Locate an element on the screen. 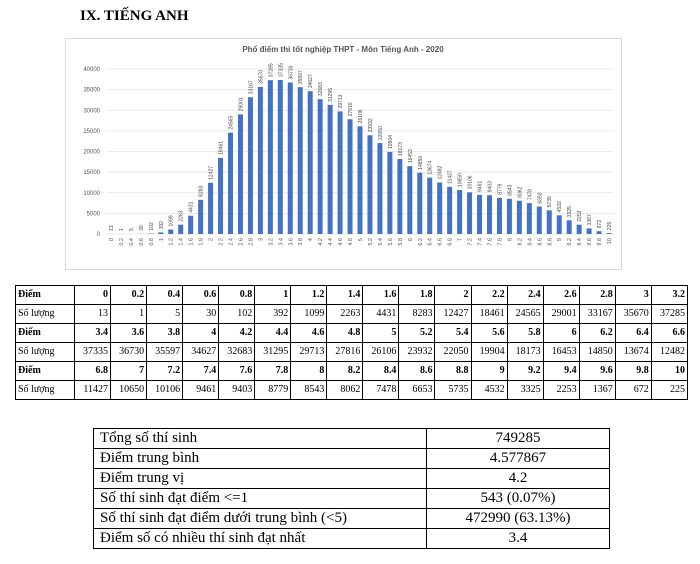  count-cell: 33167 is located at coordinates (597, 314).